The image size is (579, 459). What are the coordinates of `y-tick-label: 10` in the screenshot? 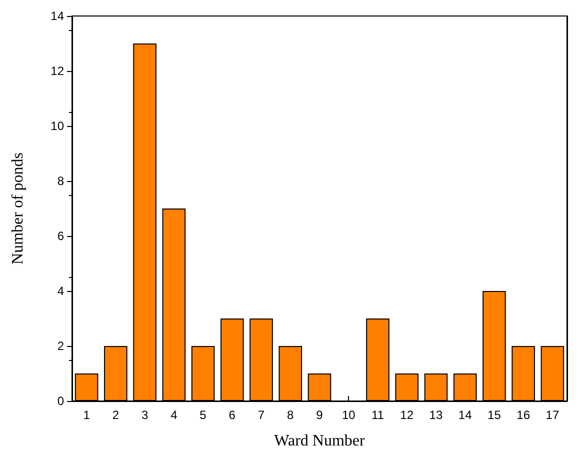 It's located at (57, 126).